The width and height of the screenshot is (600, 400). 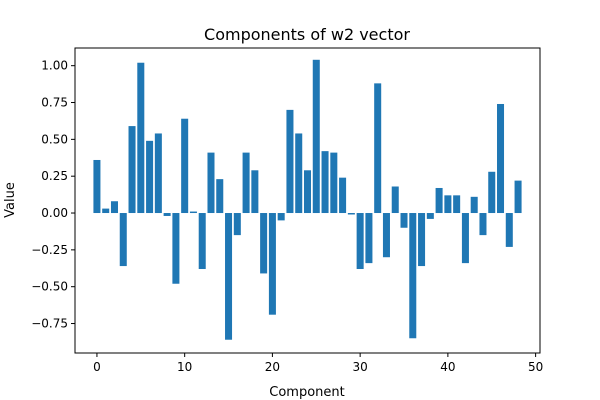 I want to click on x-tick-label: 40, so click(x=447, y=367).